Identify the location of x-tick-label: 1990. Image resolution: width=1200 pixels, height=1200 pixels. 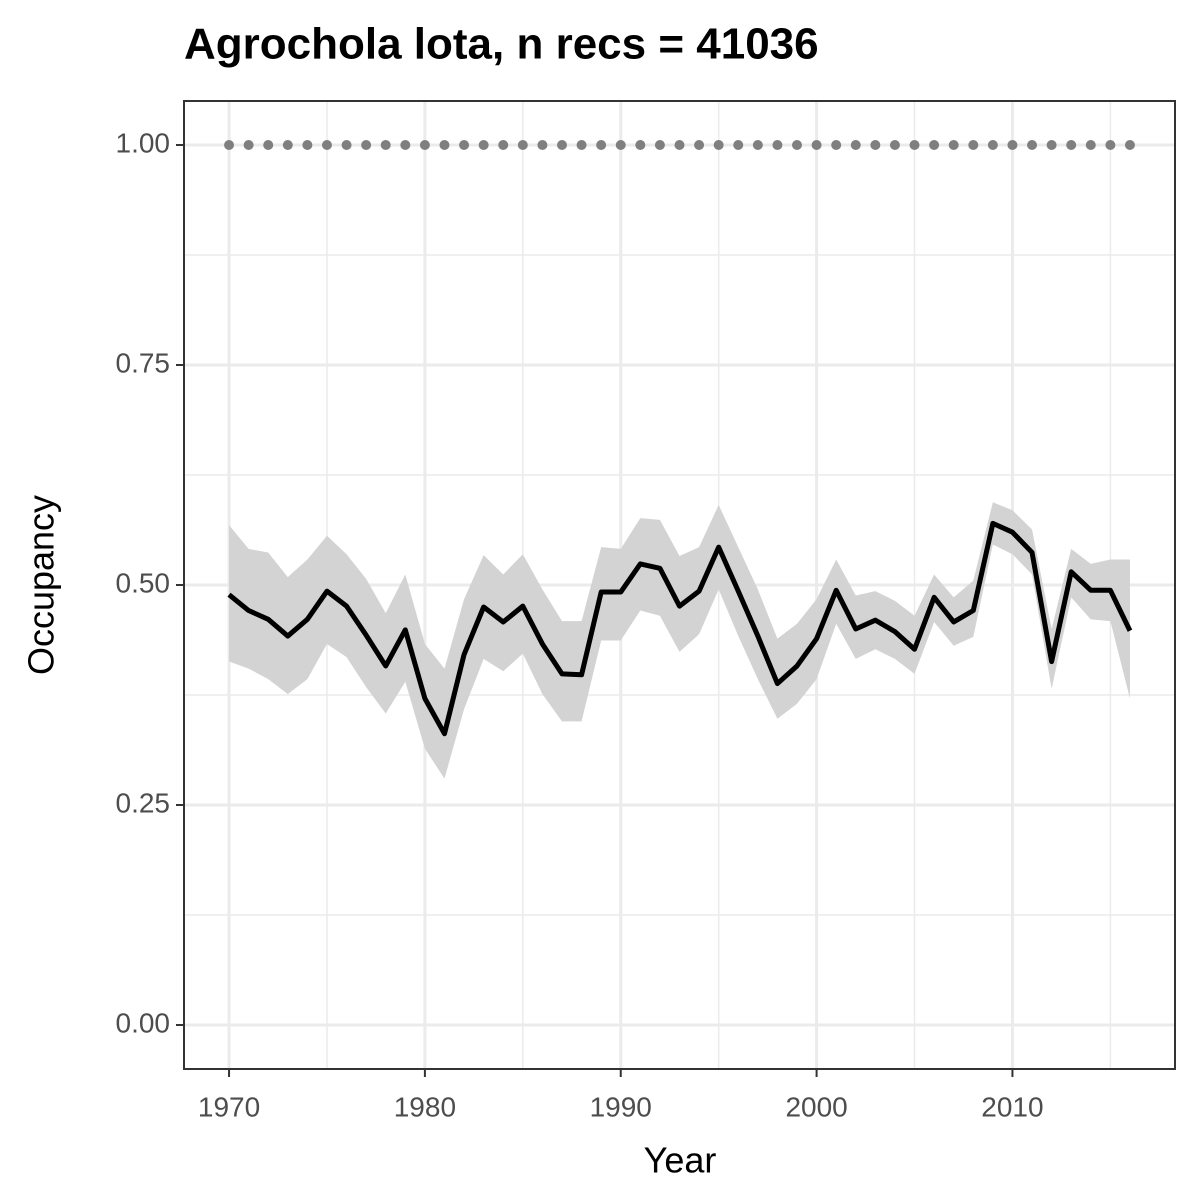
(621, 1106).